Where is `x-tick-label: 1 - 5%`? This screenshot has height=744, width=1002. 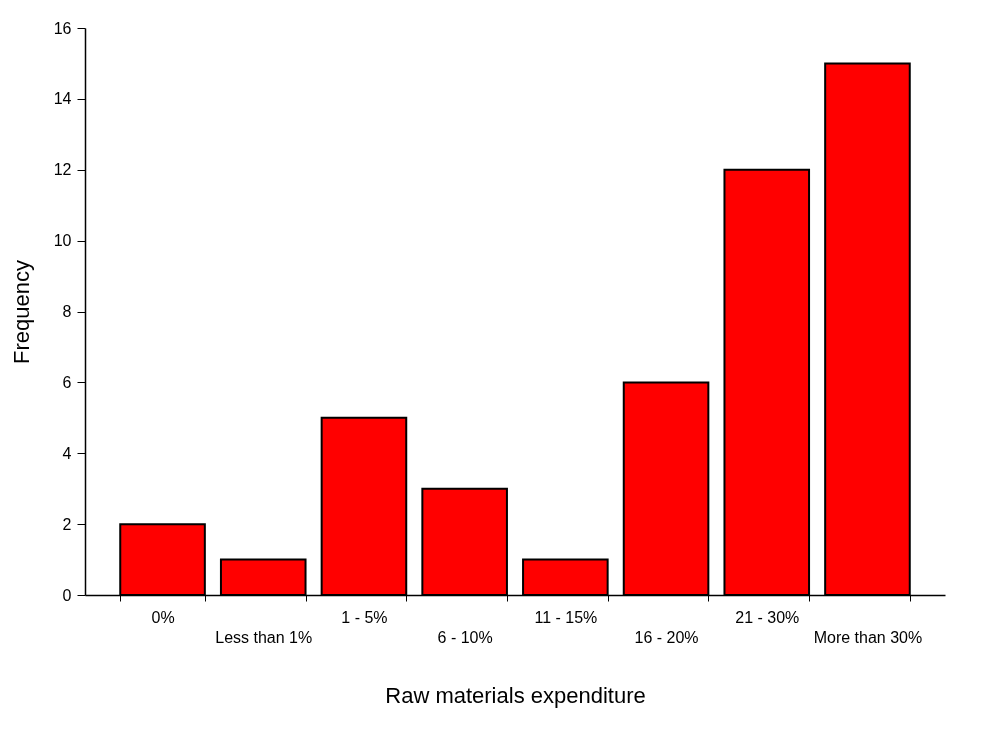 x-tick-label: 1 - 5% is located at coordinates (364, 617).